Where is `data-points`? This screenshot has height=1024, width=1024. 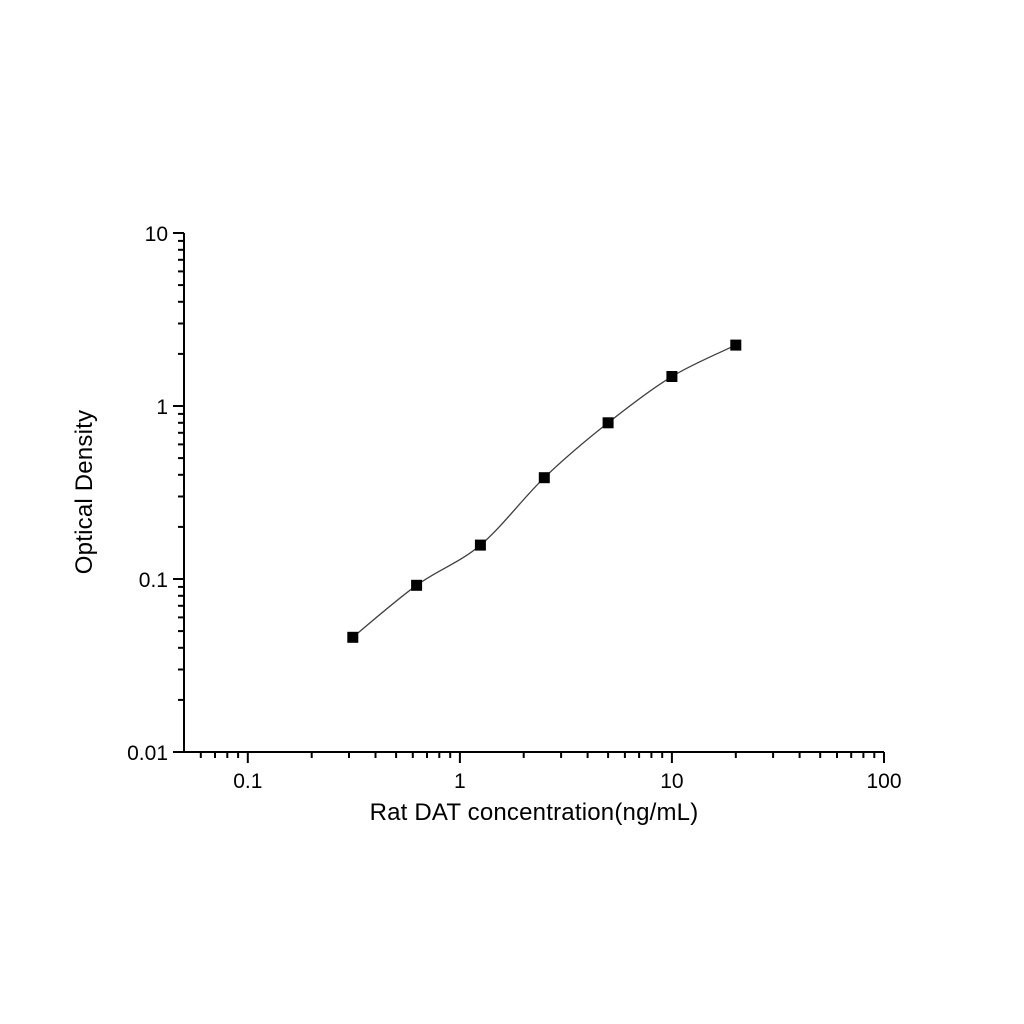 data-points is located at coordinates (544, 491).